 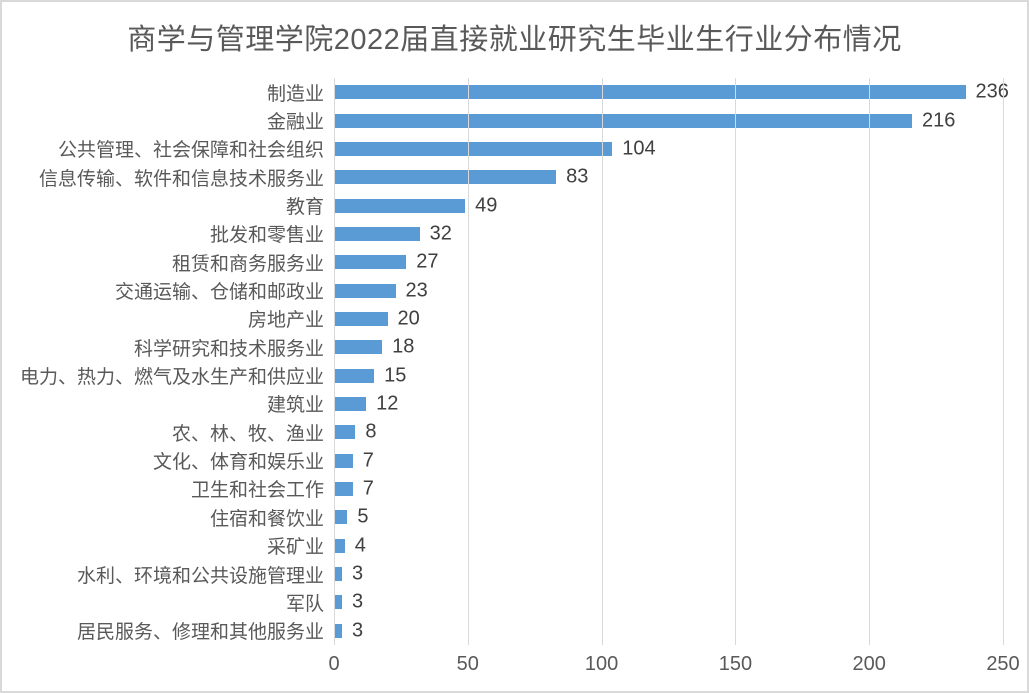 I want to click on value-label: 23, so click(x=416, y=290).